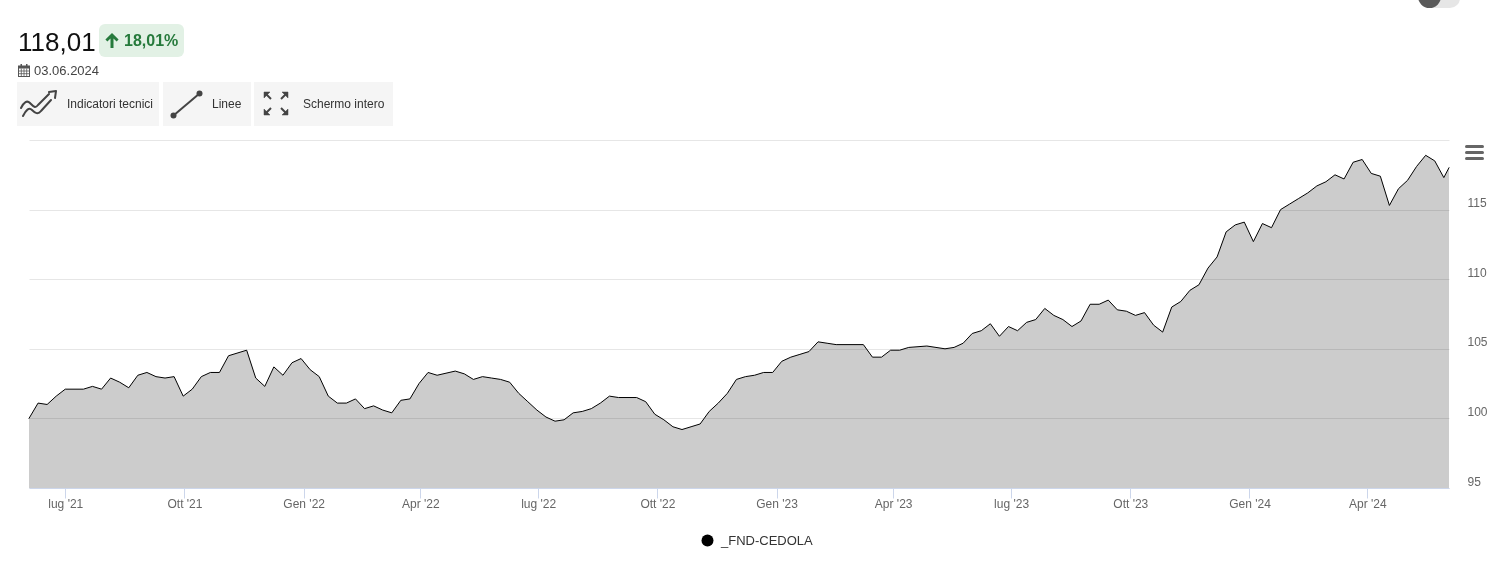  I want to click on change-badge: 18,01%, so click(142, 40).